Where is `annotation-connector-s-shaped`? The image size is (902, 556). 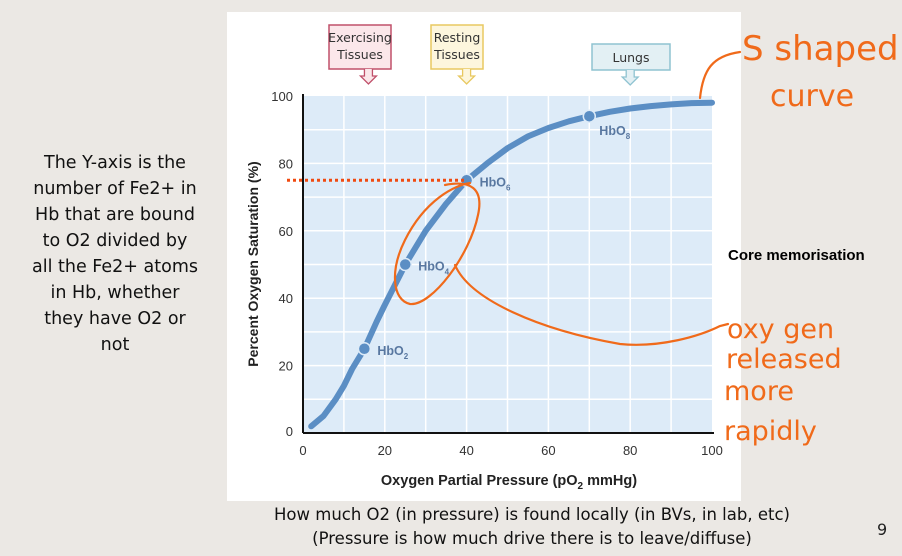
annotation-connector-s-shaped is located at coordinates (720, 75).